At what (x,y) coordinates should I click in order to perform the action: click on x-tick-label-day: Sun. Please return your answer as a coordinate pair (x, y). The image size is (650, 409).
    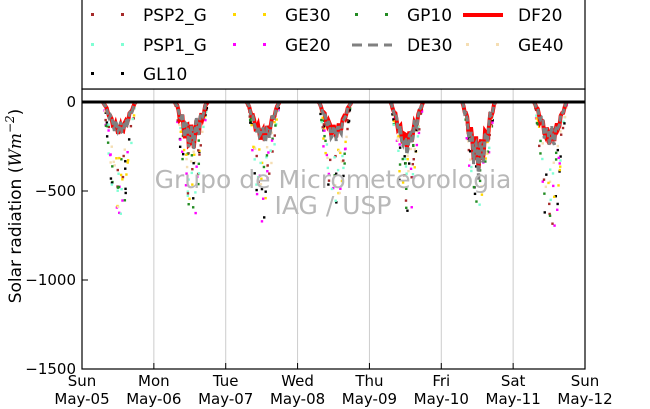
    Looking at the image, I should click on (82, 381).